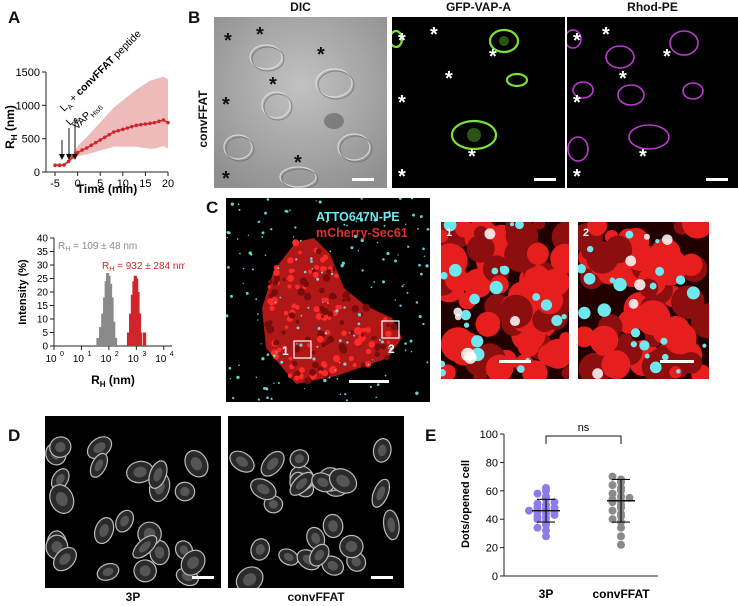  What do you see at coordinates (14, 435) in the screenshot?
I see `panel-label-d: D` at bounding box center [14, 435].